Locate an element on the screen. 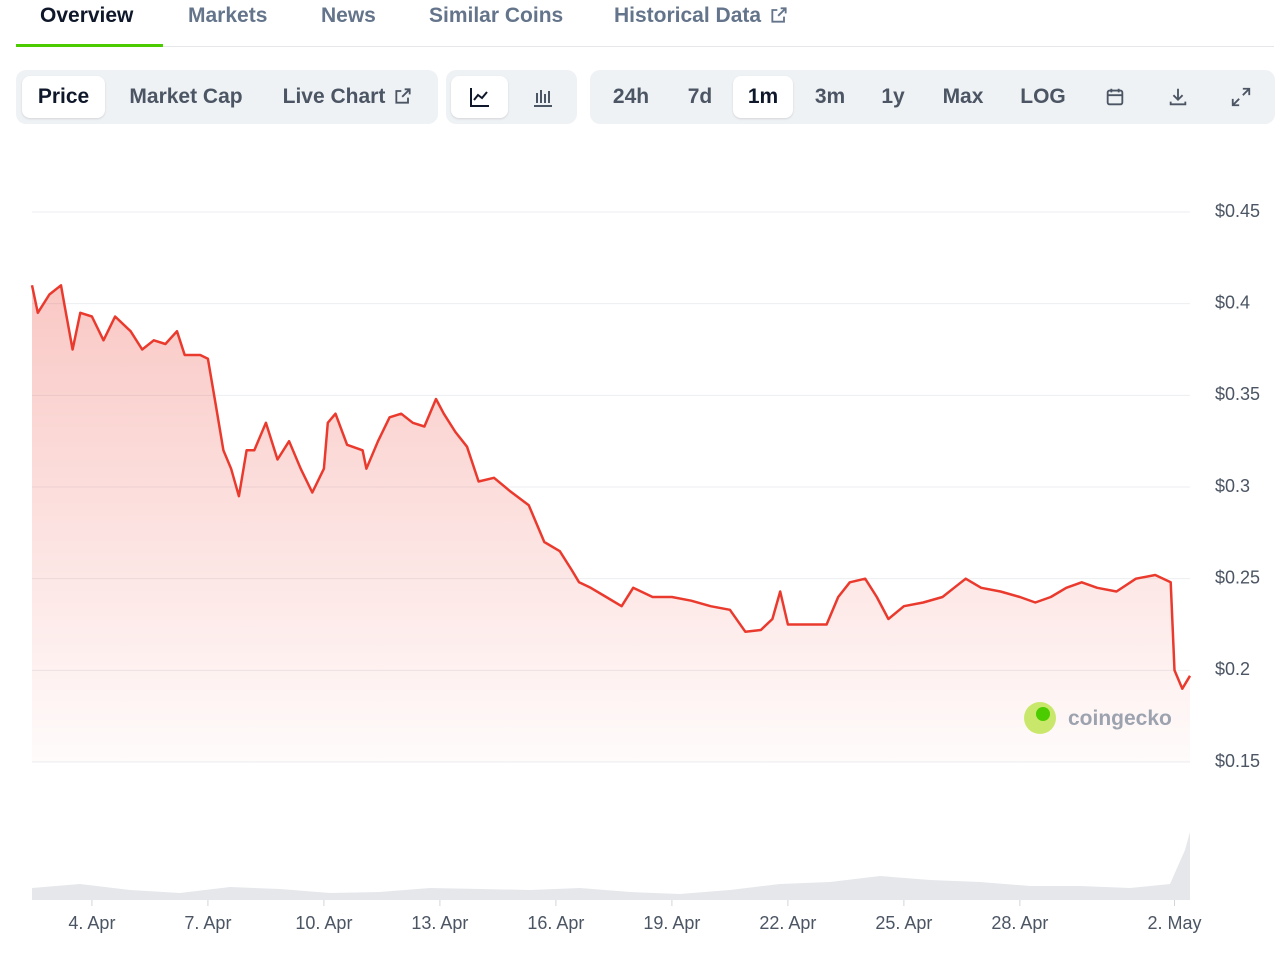 The height and width of the screenshot is (955, 1280). x-tick-label: 16. Apr is located at coordinates (555, 923).